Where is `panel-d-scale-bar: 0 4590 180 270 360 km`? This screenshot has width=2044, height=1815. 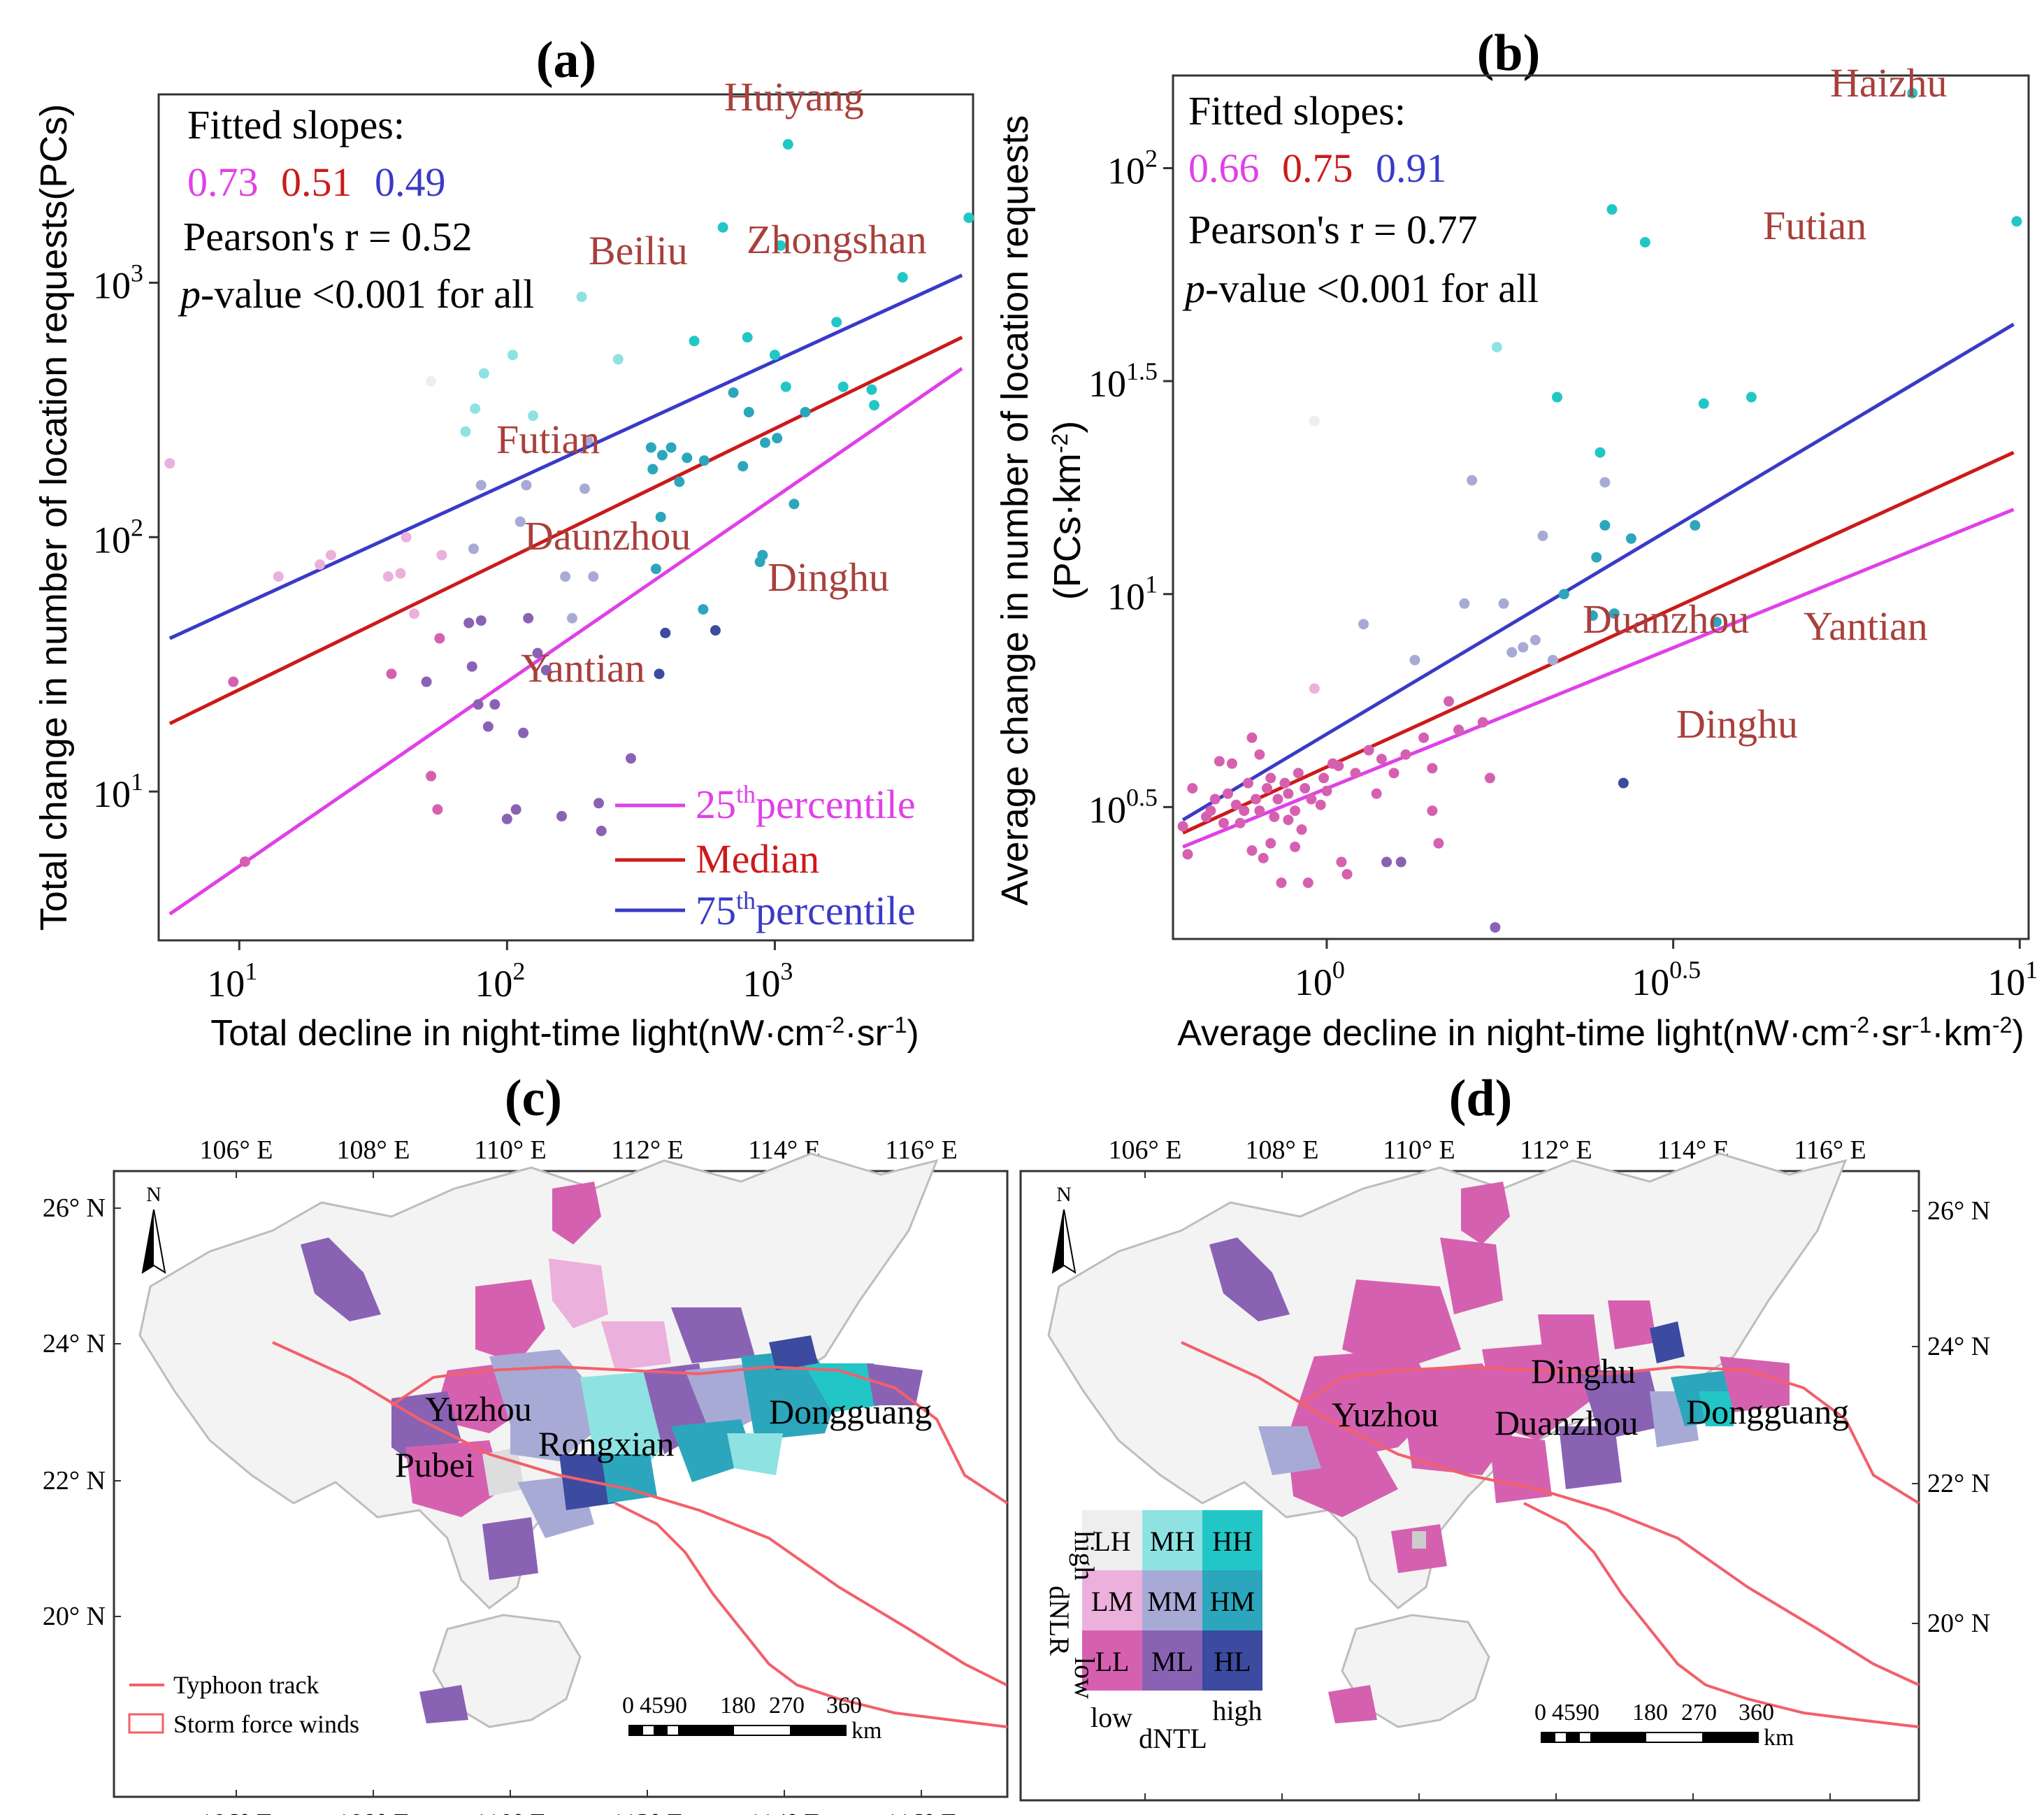 panel-d-scale-bar: 0 4590 180 270 360 km is located at coordinates (1664, 1725).